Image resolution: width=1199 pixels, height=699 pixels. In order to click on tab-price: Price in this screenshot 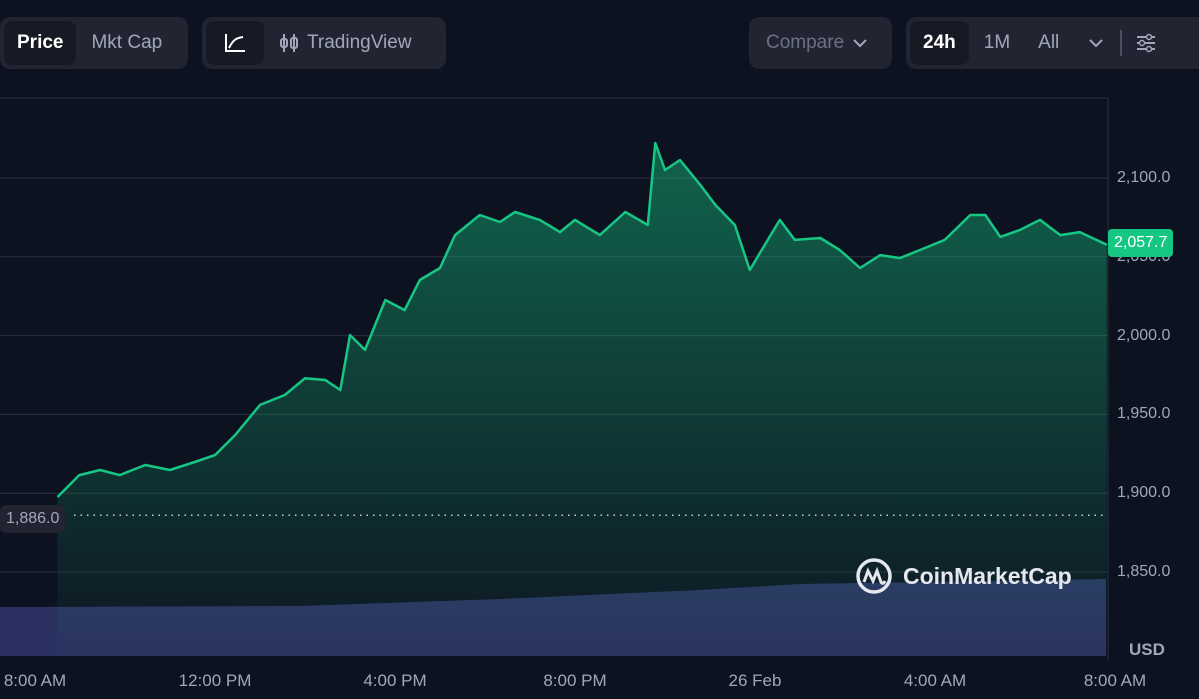, I will do `click(40, 43)`.